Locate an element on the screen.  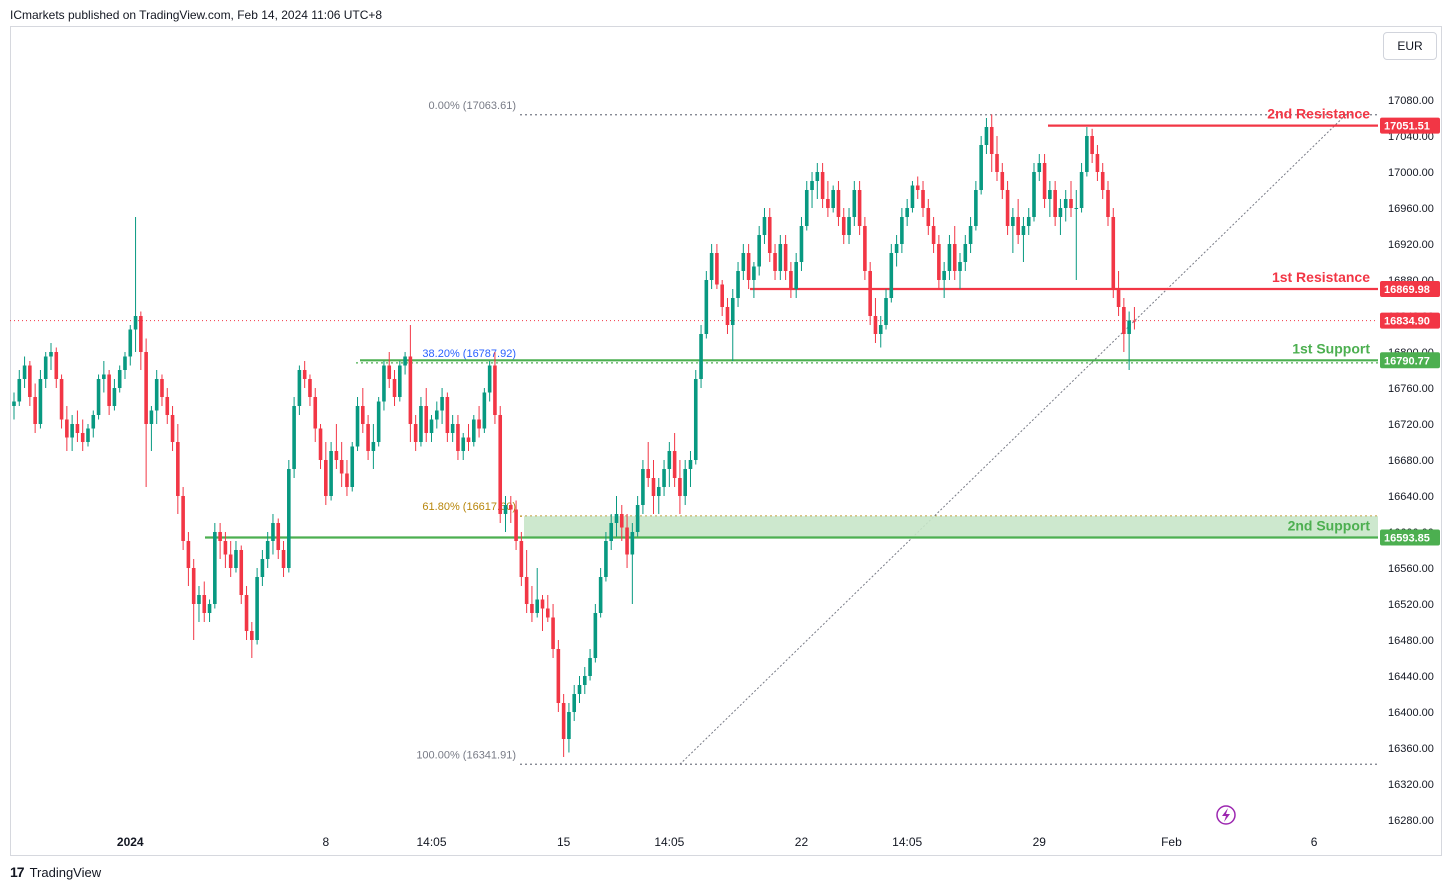
price-tick-label: 16480.00 is located at coordinates (1411, 641).